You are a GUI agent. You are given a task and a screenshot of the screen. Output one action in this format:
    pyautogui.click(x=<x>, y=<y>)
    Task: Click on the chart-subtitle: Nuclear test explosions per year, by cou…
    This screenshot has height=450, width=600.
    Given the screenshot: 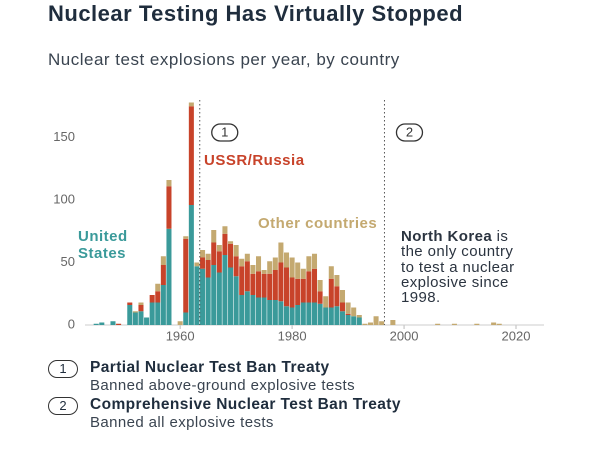 What is the action you would take?
    pyautogui.click(x=224, y=59)
    